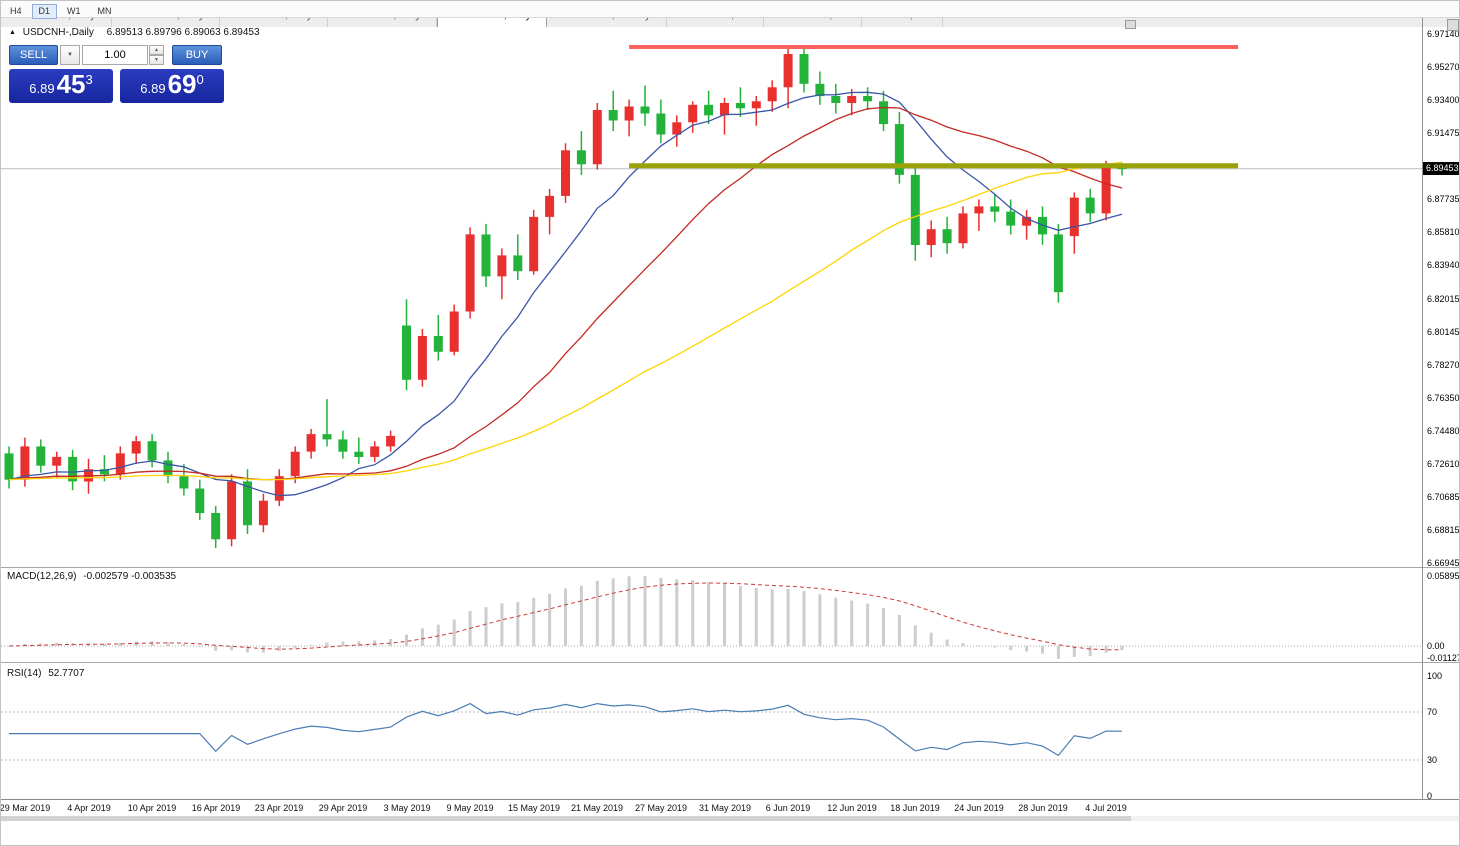 This screenshot has width=1460, height=846. I want to click on macd-pane-canvas, so click(712, 615).